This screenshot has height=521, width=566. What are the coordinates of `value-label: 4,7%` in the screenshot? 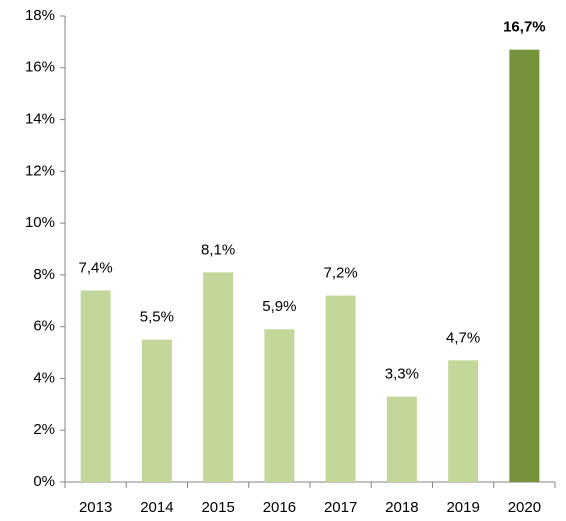 It's located at (463, 337).